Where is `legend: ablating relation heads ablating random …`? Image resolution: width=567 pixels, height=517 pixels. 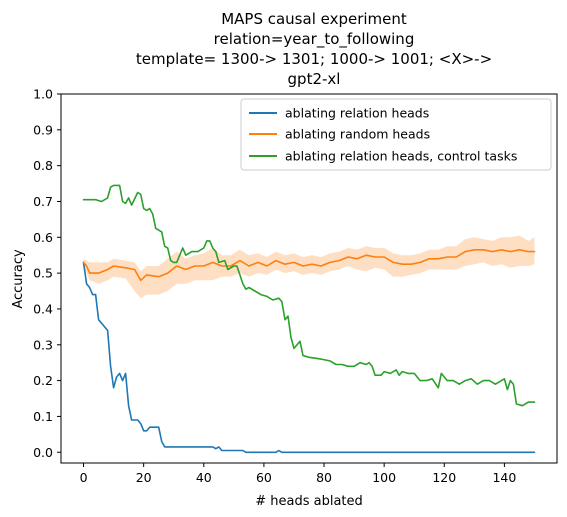
legend: ablating relation heads ablating random … is located at coordinates (396, 134).